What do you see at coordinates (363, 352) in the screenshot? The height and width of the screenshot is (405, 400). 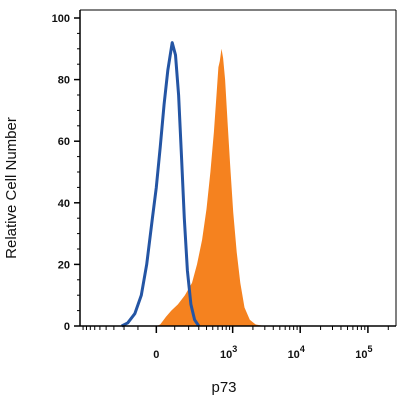 I see `x-tick-label: 10⁵` at bounding box center [363, 352].